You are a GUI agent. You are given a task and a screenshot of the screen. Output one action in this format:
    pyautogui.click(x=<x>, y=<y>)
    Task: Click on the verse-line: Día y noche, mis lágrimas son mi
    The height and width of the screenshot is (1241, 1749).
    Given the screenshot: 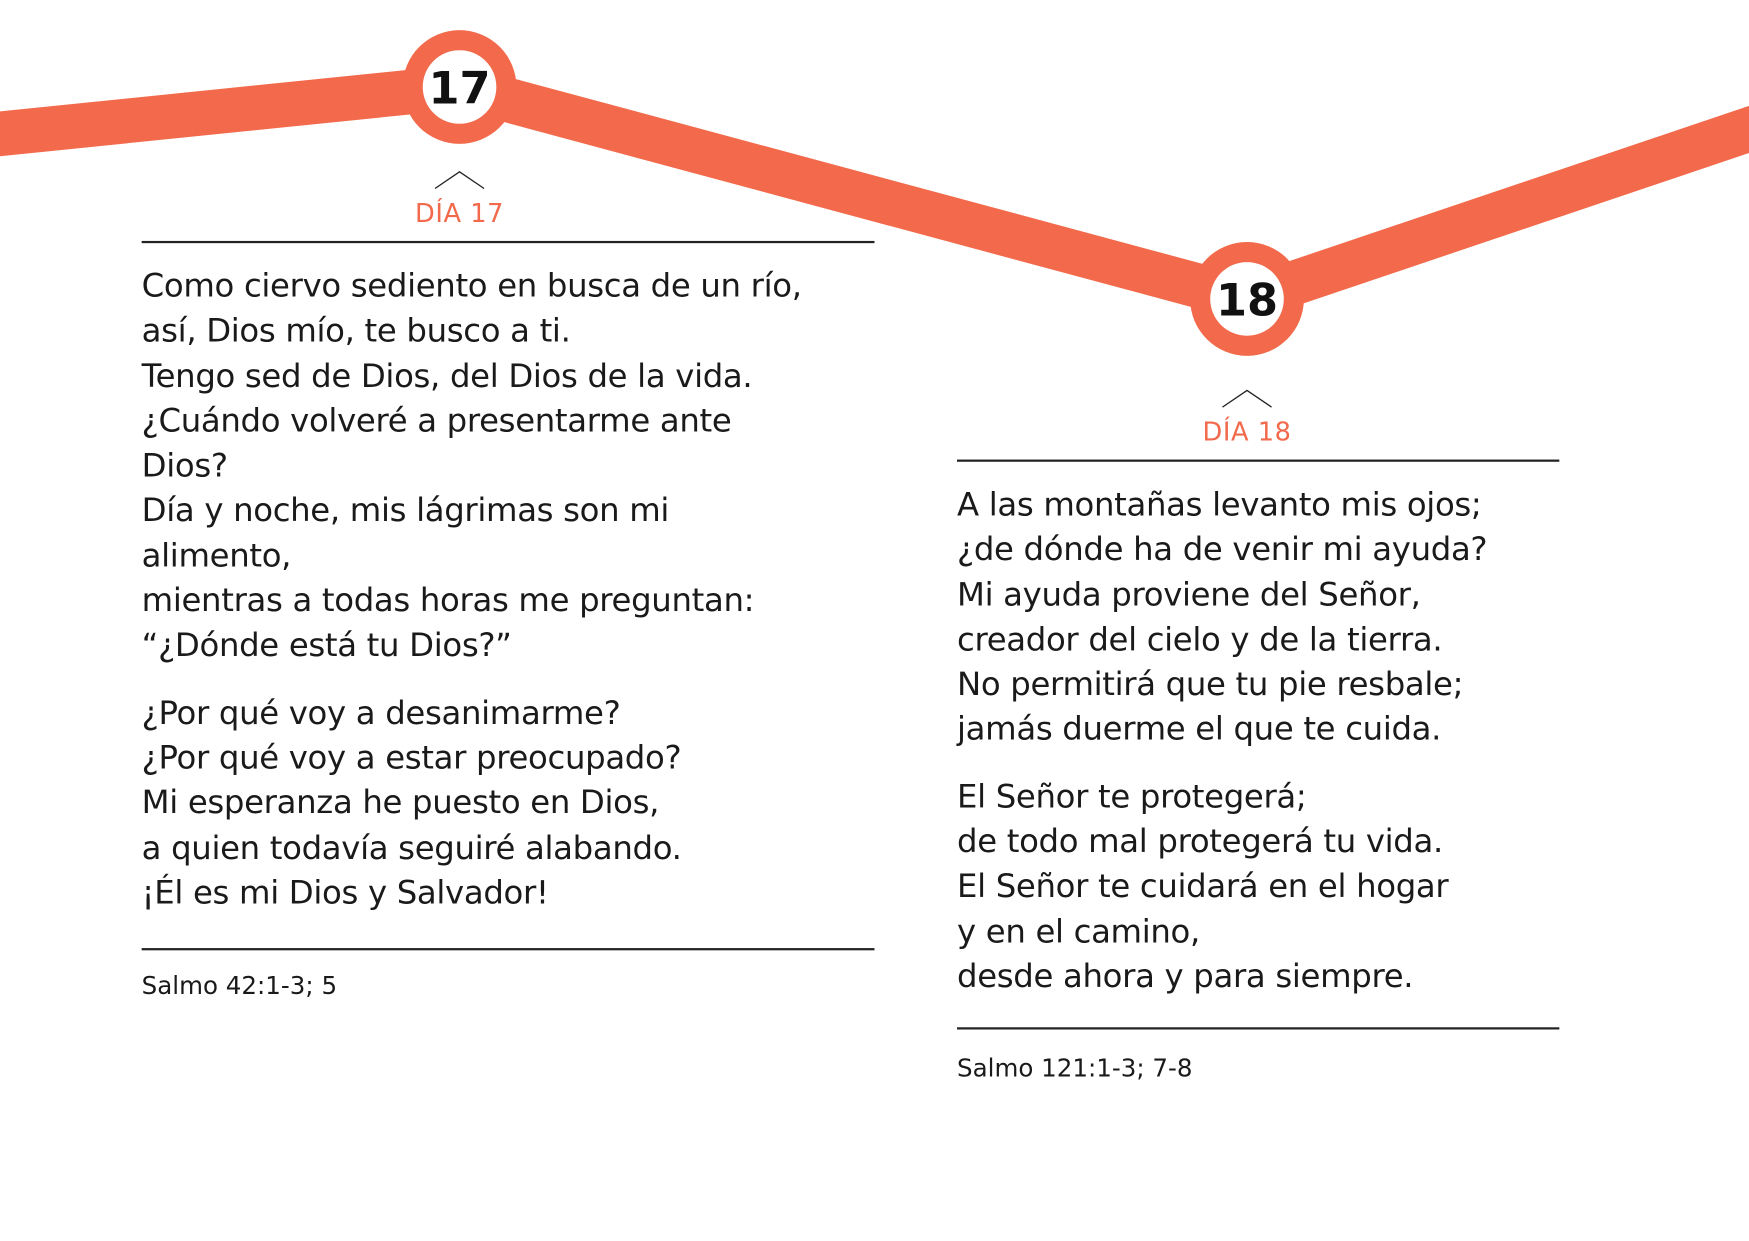 What is the action you would take?
    pyautogui.click(x=405, y=510)
    